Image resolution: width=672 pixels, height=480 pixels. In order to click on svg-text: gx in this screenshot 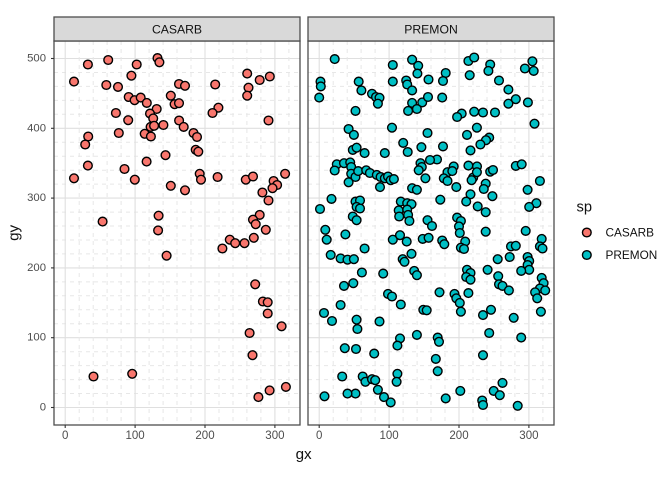, I will do `click(304, 454)`.